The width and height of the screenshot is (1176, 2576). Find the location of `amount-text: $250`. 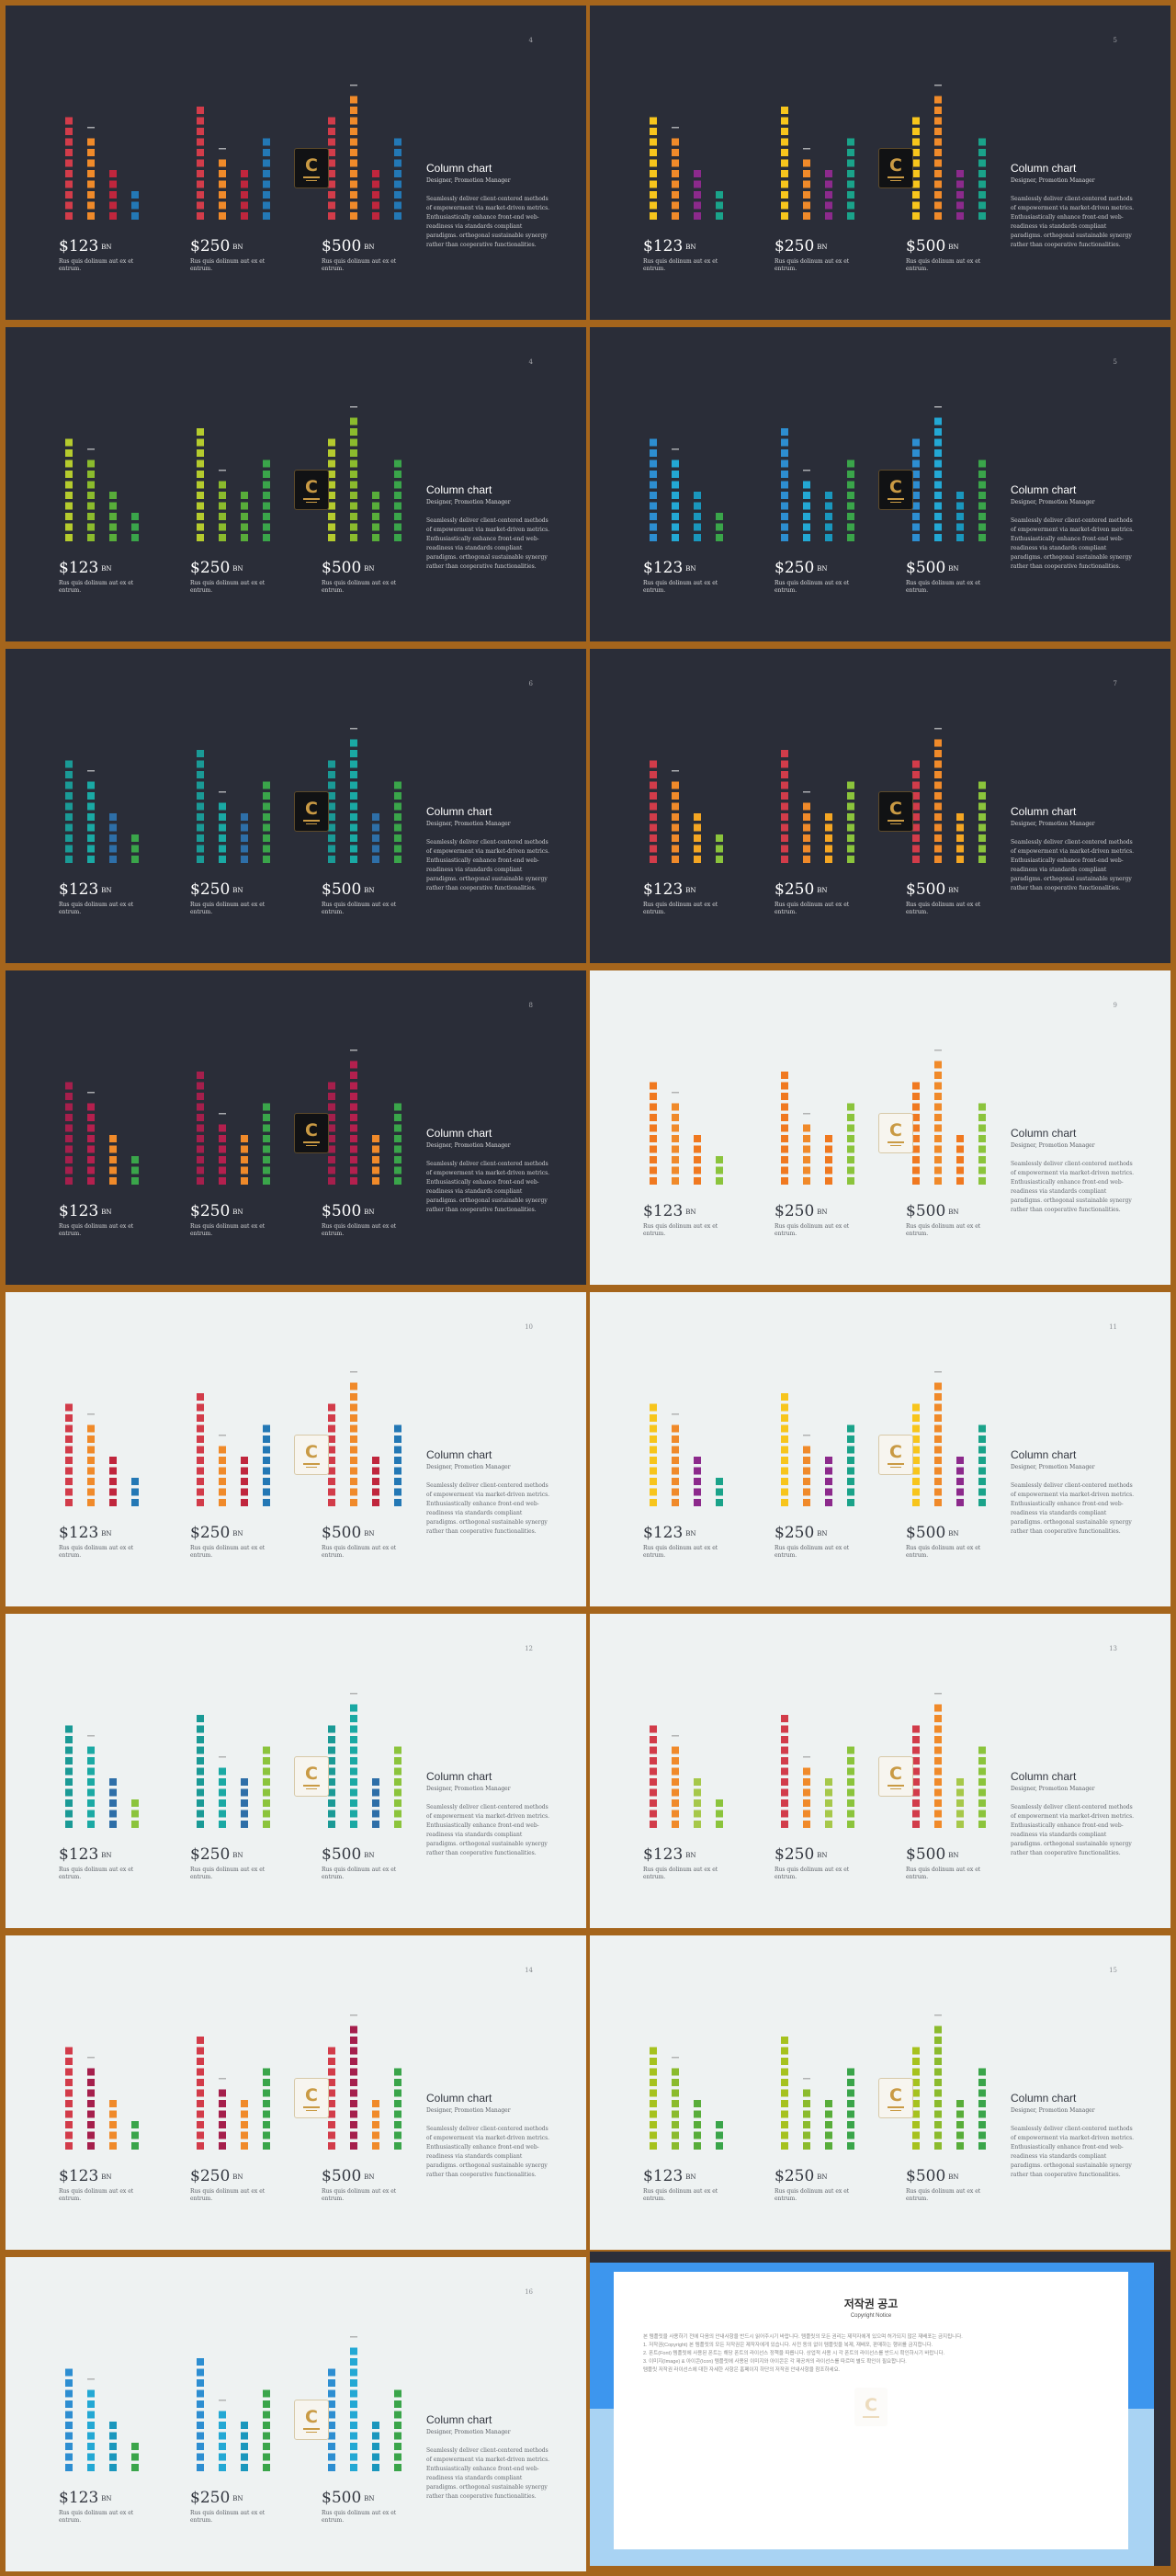

amount-text: $250 is located at coordinates (795, 568).